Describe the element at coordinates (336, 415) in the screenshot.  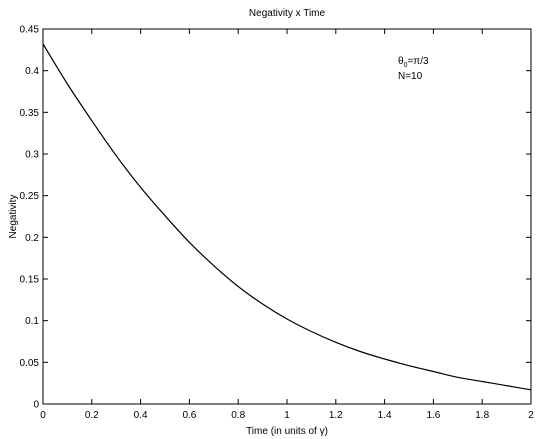
I see `x-tick-label: 1.2` at that location.